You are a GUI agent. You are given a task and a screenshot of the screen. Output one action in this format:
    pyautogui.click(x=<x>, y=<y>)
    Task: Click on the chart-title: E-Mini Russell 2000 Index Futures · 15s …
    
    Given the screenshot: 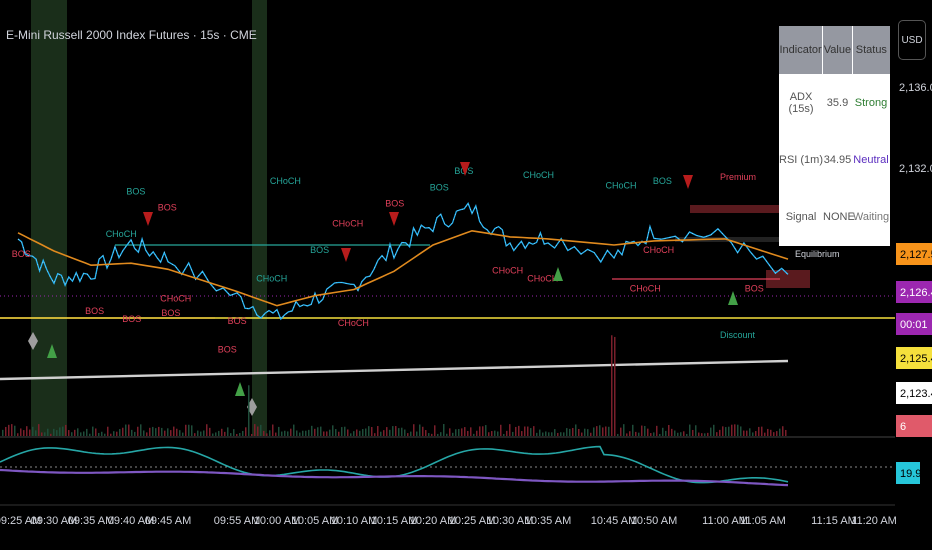 What is the action you would take?
    pyautogui.click(x=131, y=35)
    